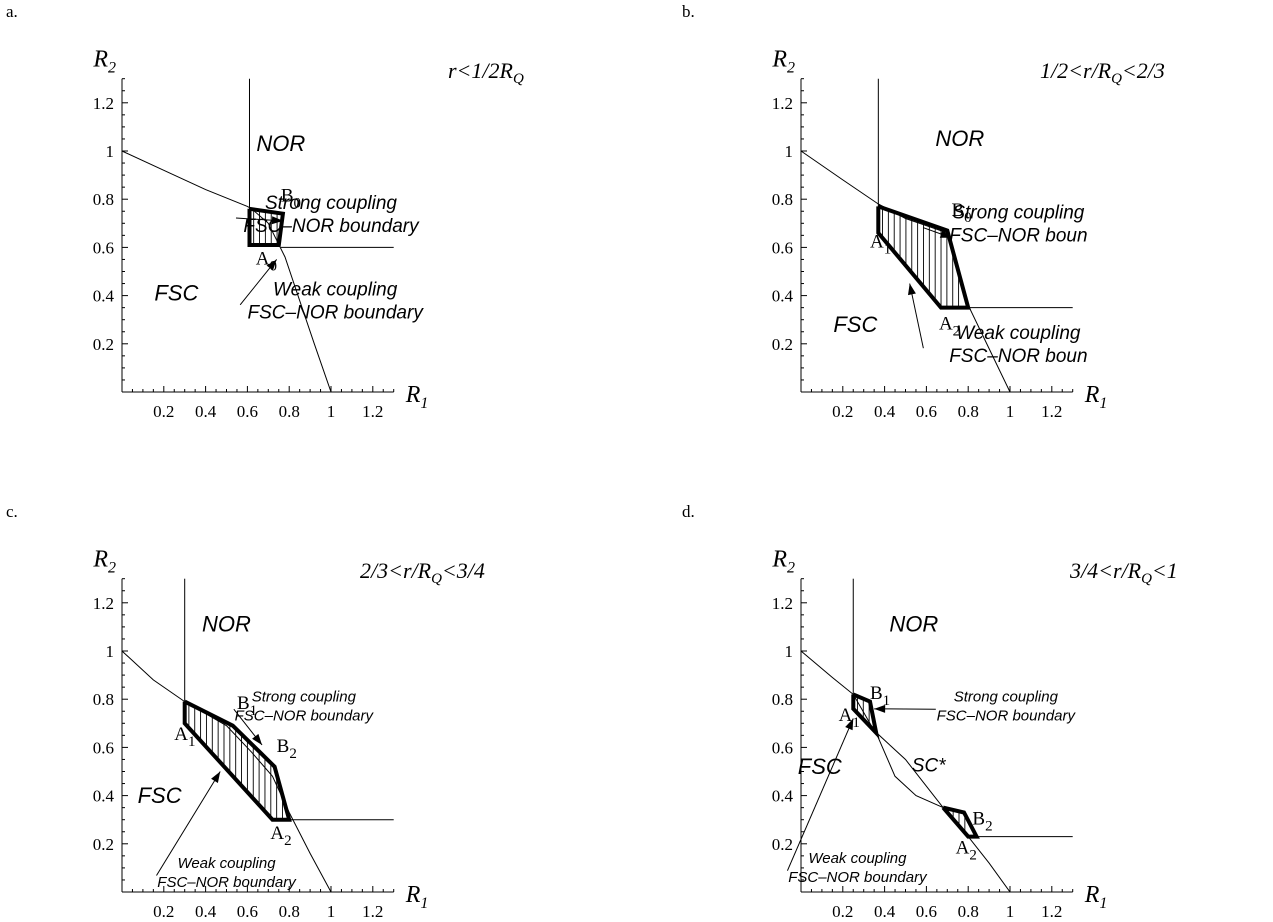  What do you see at coordinates (961, 213) in the screenshot?
I see `point-label: B0` at bounding box center [961, 213].